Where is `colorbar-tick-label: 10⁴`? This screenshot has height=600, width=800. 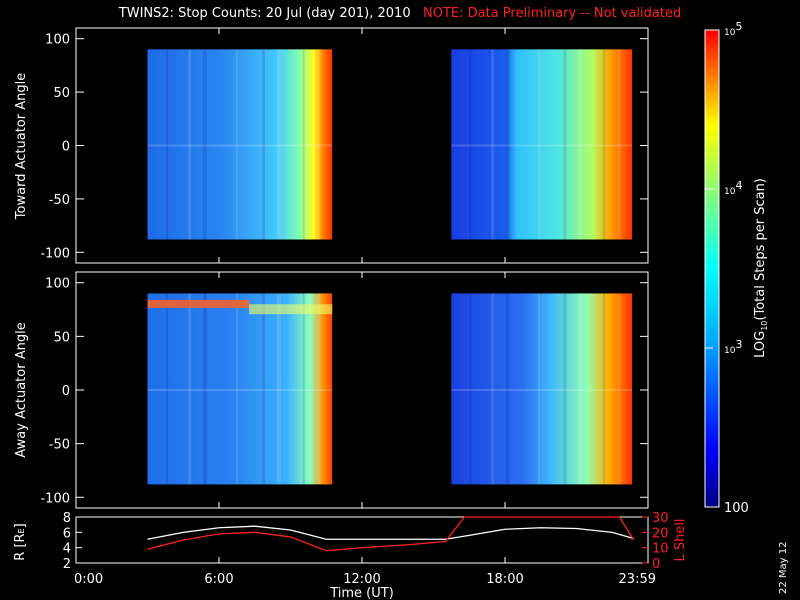 colorbar-tick-label: 10⁴ is located at coordinates (733, 188).